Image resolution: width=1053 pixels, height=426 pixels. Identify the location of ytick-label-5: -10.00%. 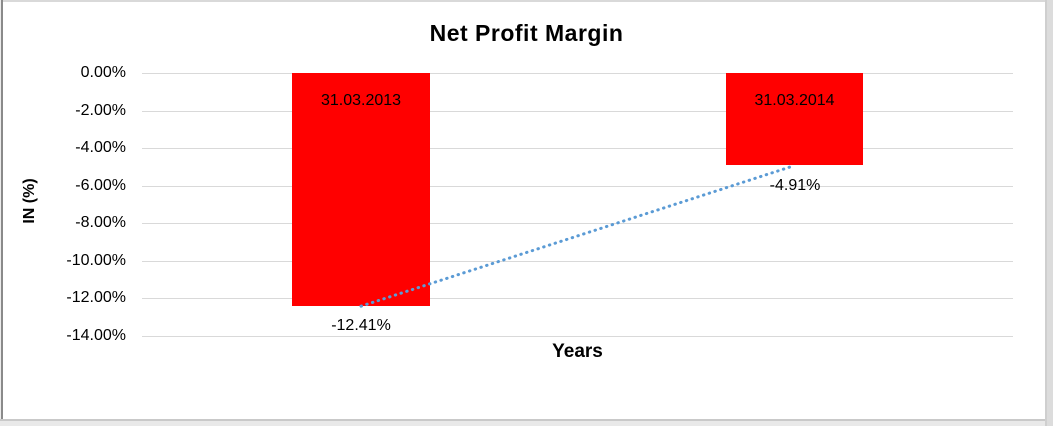
(96, 260).